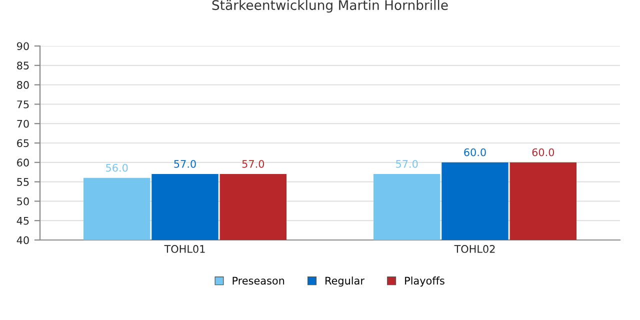 This screenshot has height=320, width=640. Describe the element at coordinates (23, 143) in the screenshot. I see `y-tick-label: 65` at that location.